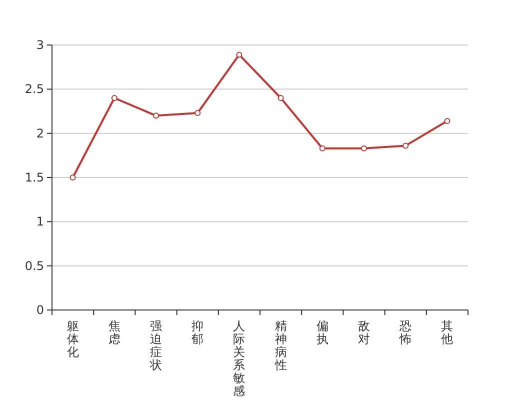  What do you see at coordinates (72, 339) in the screenshot?
I see `x-tick-label: 躯体化` at bounding box center [72, 339].